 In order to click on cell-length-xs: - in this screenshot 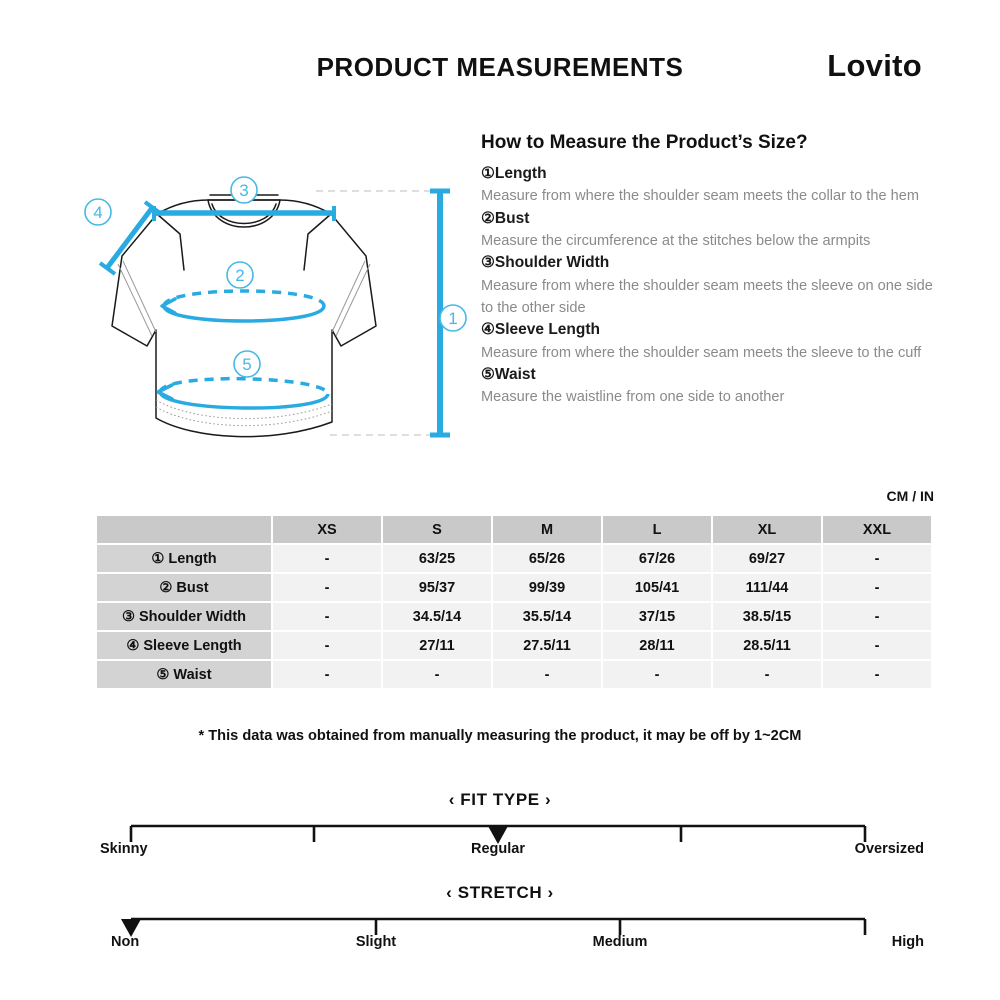, I will do `click(327, 558)`.